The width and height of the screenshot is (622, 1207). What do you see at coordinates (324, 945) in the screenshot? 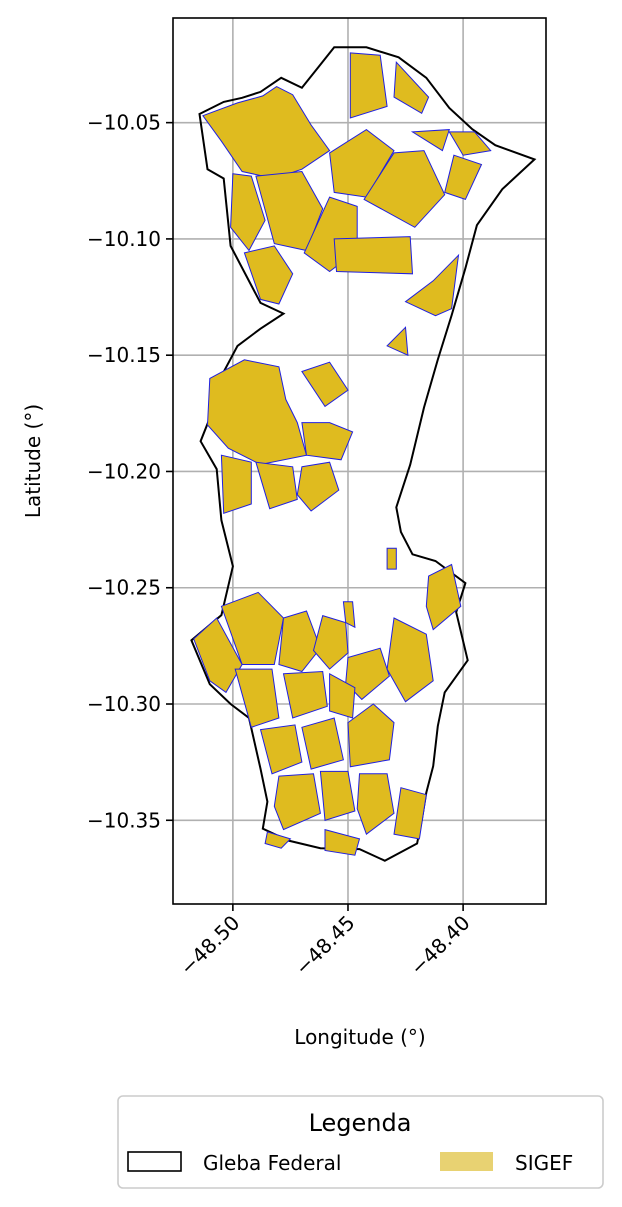
I see `x-tick-label: −48.45` at bounding box center [324, 945].